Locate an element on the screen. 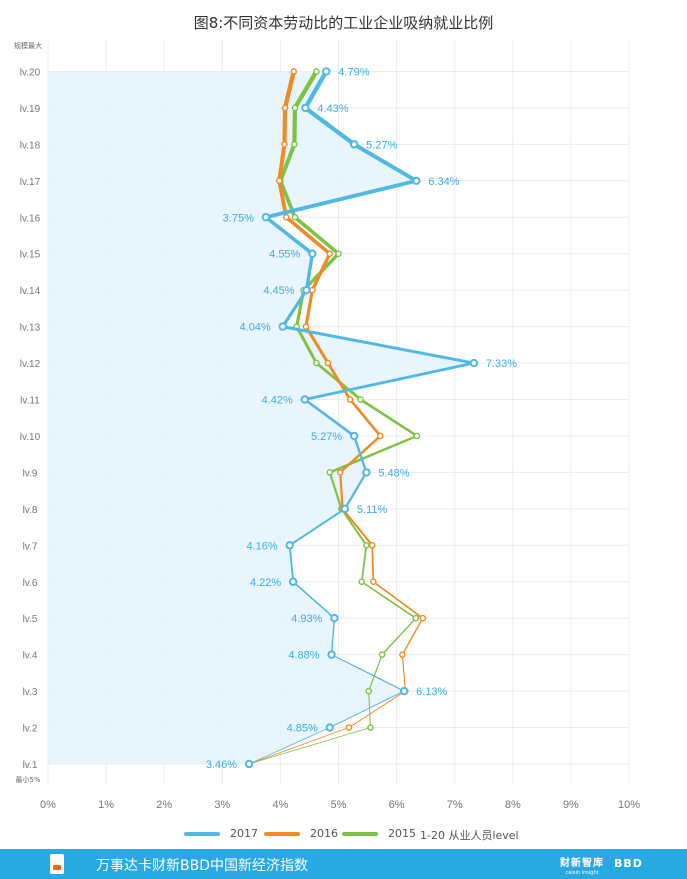  y-tick-label-9: lv.9 is located at coordinates (30, 473).